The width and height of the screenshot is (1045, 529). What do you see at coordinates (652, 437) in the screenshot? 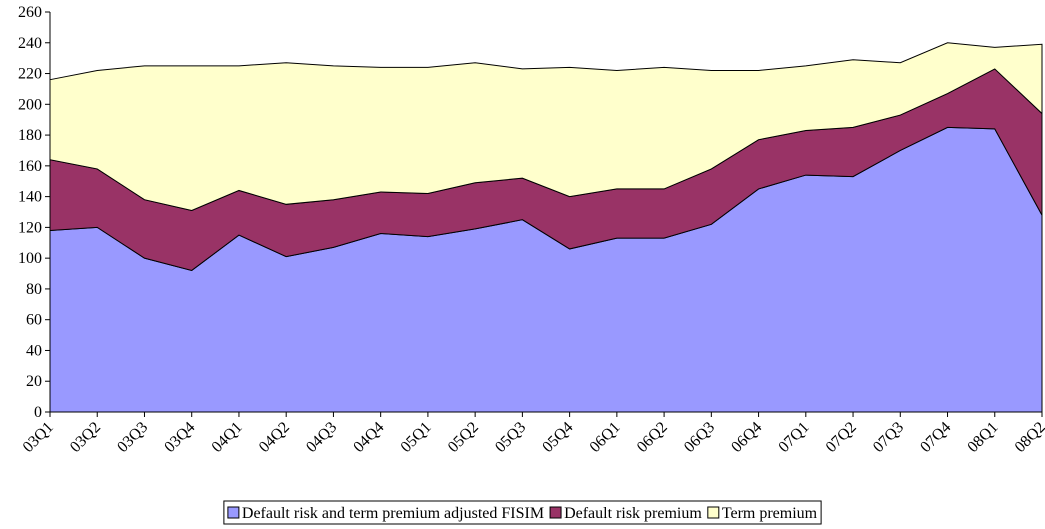
I see `x-tick-label: 06Q2` at bounding box center [652, 437].